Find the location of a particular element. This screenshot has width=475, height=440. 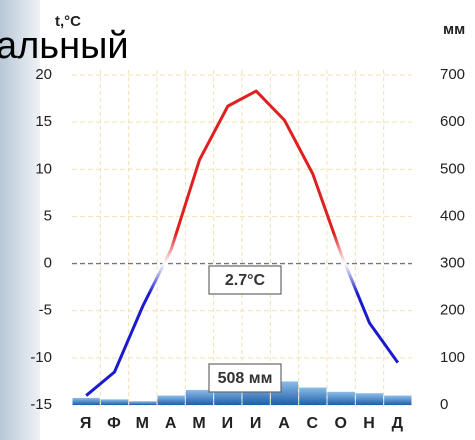

annotation: 2.7°C is located at coordinates (245, 280).